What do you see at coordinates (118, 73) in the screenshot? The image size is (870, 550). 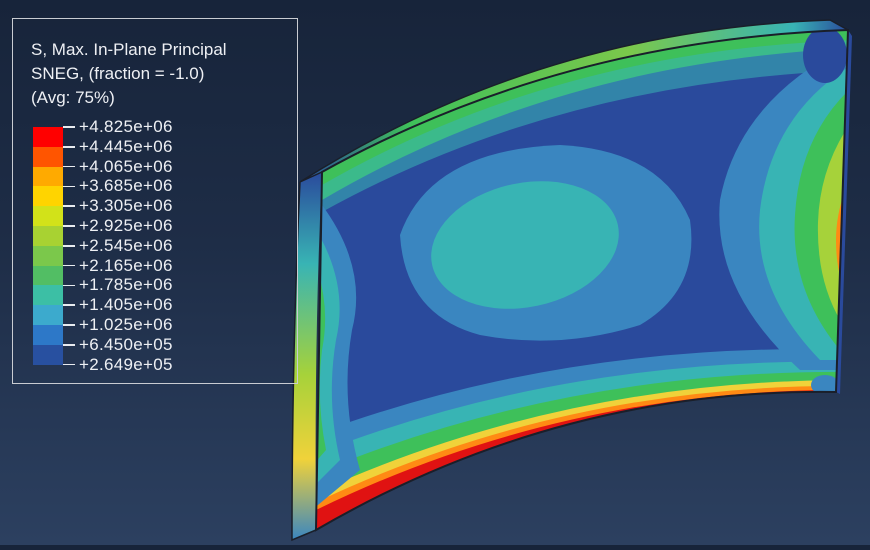 I see `legend-title-section-point: SNEG, (fraction = -1.0)` at bounding box center [118, 73].